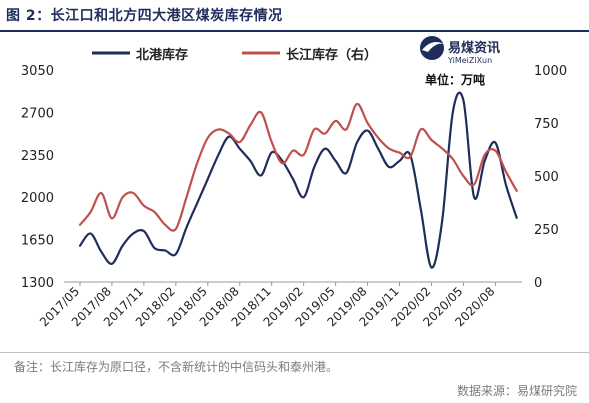 This screenshot has width=589, height=403. Describe the element at coordinates (162, 55) in the screenshot. I see `legend-label-north: 北港库存` at that location.